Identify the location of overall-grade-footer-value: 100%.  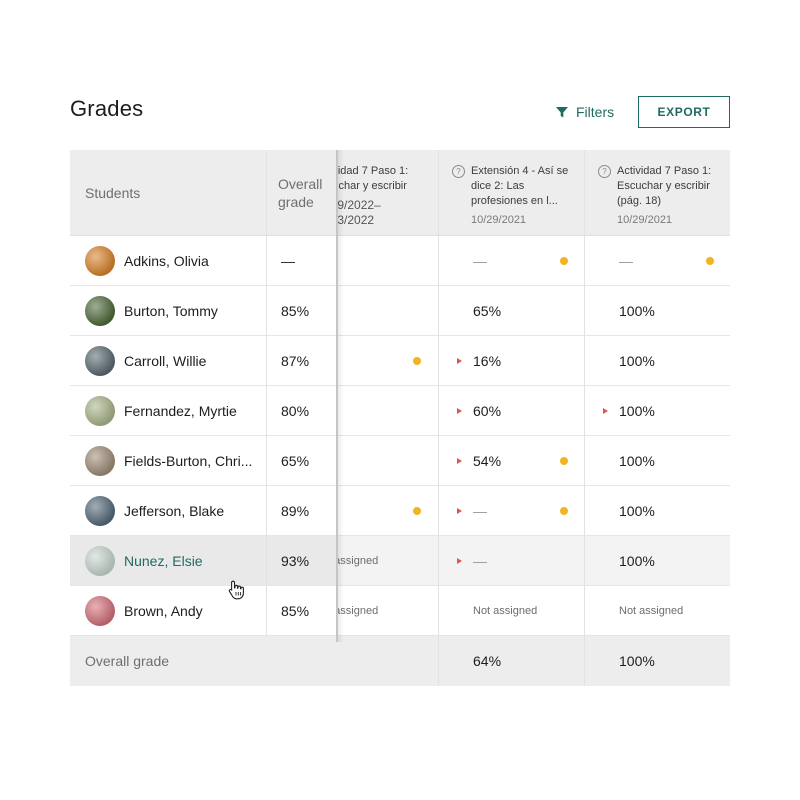
(657, 661).